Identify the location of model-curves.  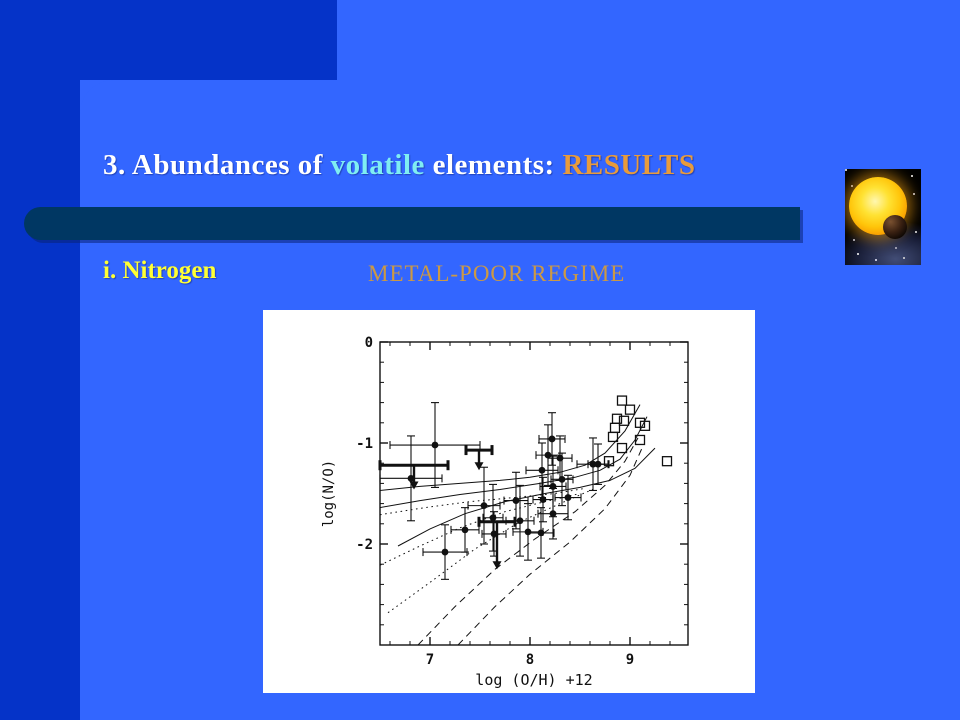
(517, 525).